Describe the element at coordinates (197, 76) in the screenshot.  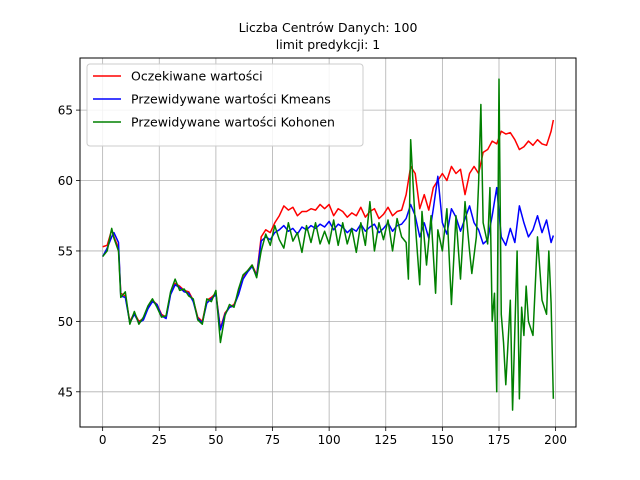
I see `legend-label-1: Oczekiwane wartości` at that location.